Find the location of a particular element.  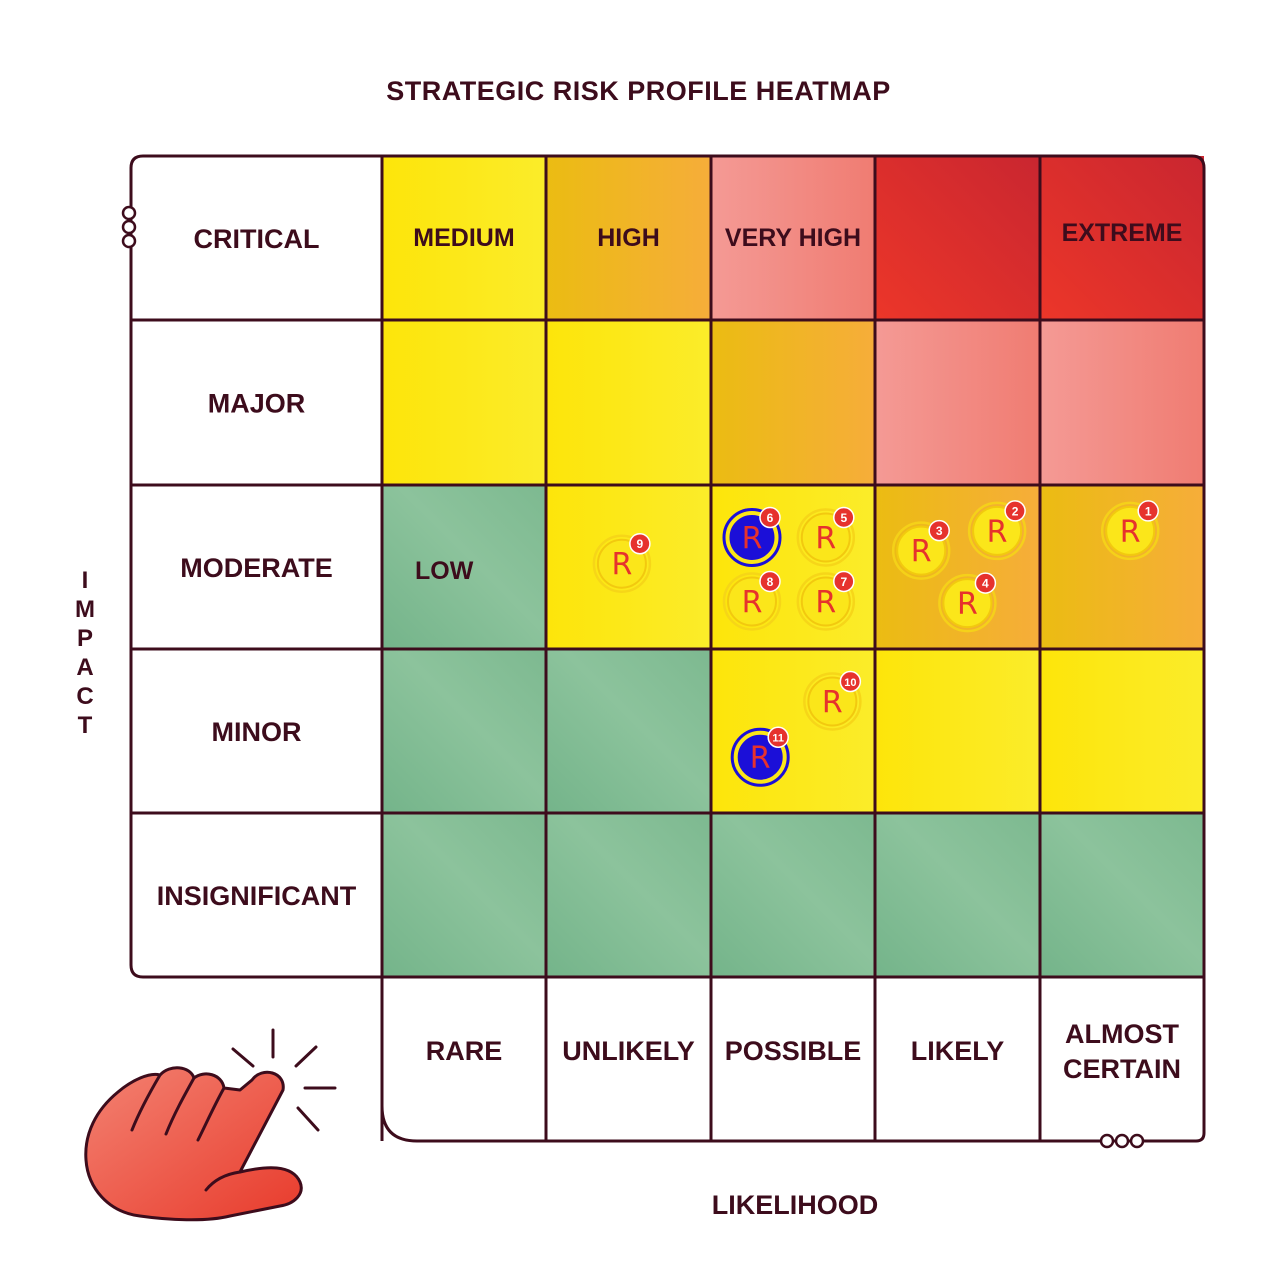

likelihood-label-rare: RARE is located at coordinates (464, 1051).